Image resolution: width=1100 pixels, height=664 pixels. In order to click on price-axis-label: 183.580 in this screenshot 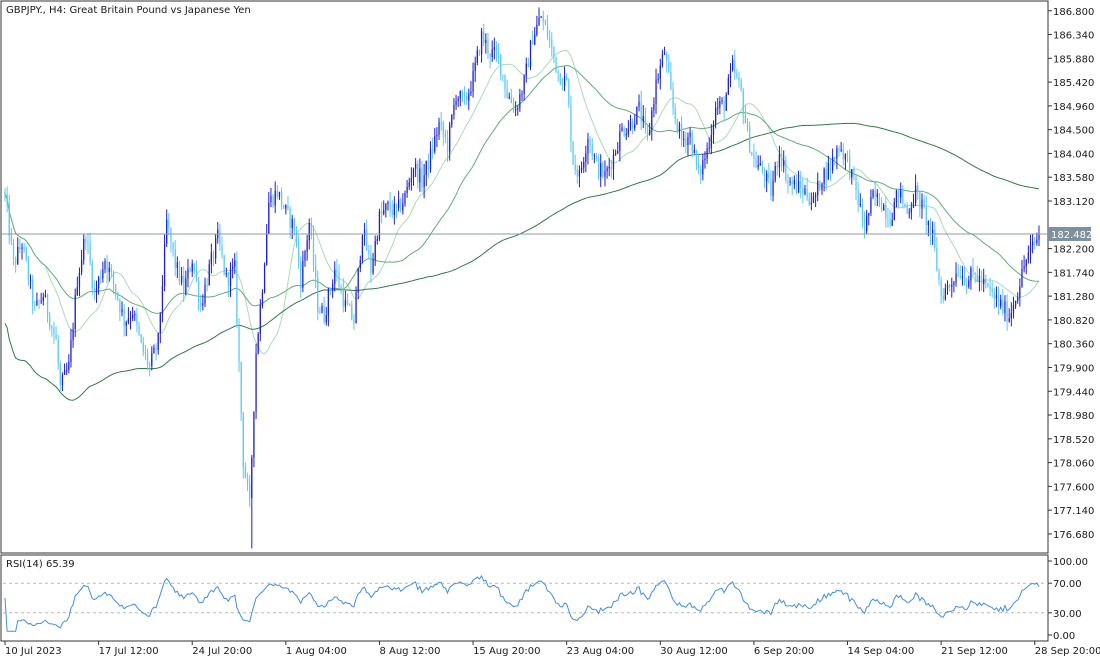, I will do `click(1073, 178)`.